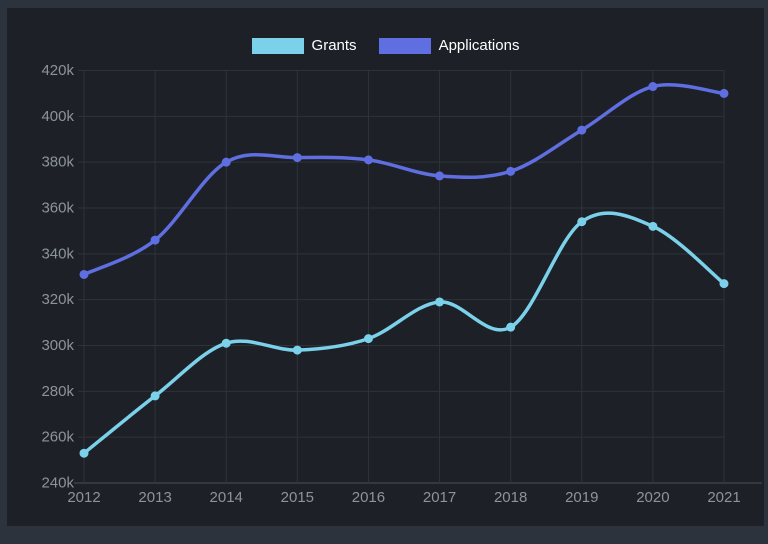 The width and height of the screenshot is (768, 544). I want to click on grants-legend-swatch, so click(277, 46).